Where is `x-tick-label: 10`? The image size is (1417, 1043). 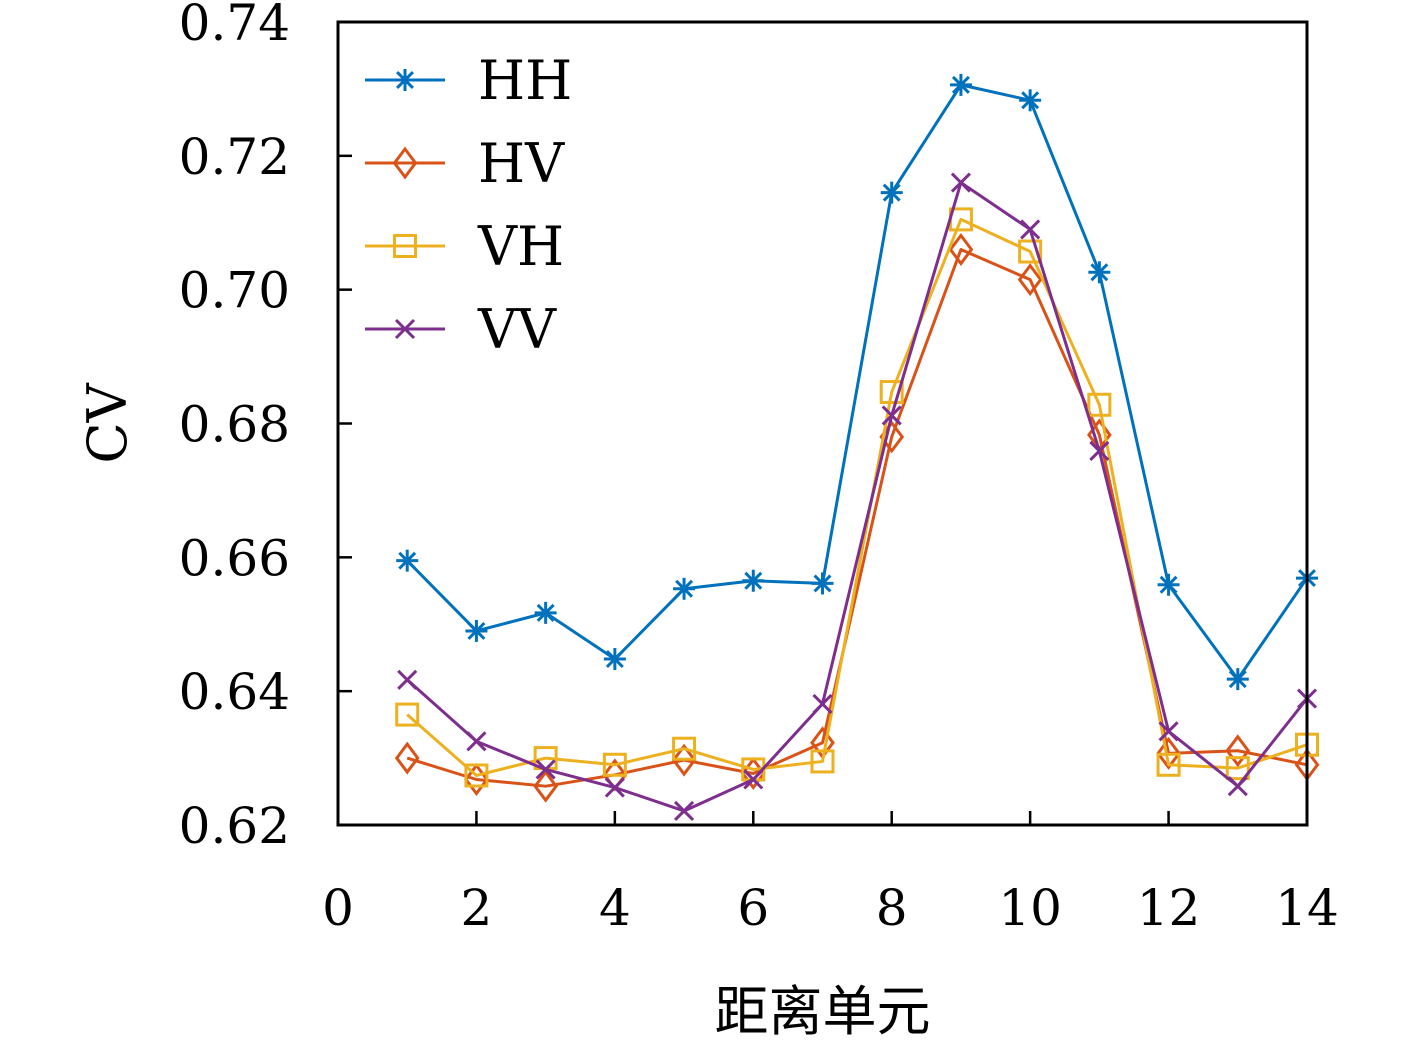
x-tick-label: 10 is located at coordinates (1030, 908).